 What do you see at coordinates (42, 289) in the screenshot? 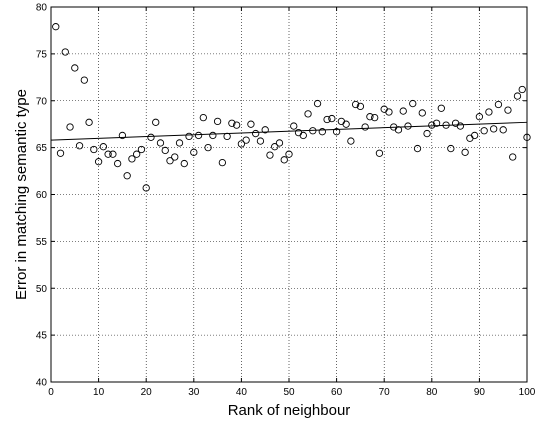
I see `y-tick-label: 50` at bounding box center [42, 289].